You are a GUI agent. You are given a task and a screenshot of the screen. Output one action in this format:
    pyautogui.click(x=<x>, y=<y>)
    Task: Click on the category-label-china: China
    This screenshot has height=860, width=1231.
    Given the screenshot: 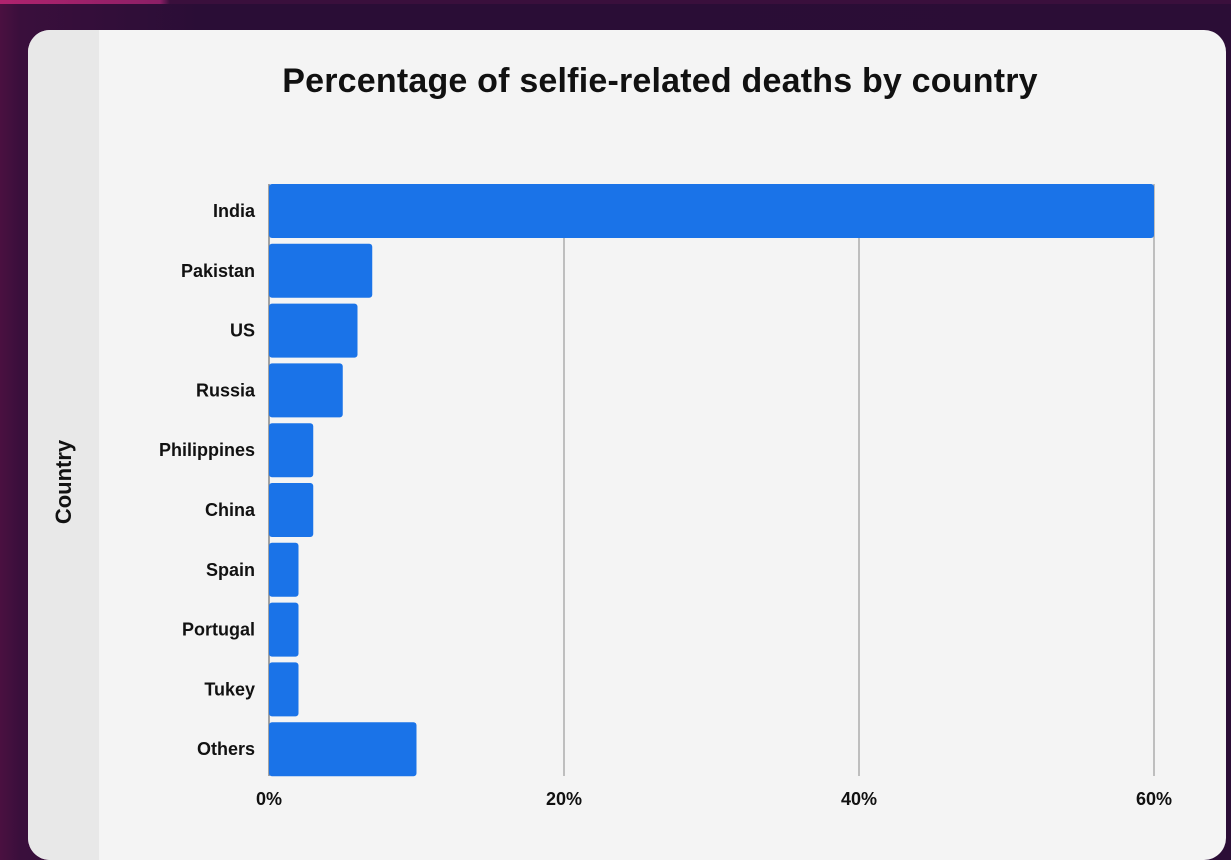 What is the action you would take?
    pyautogui.click(x=230, y=510)
    